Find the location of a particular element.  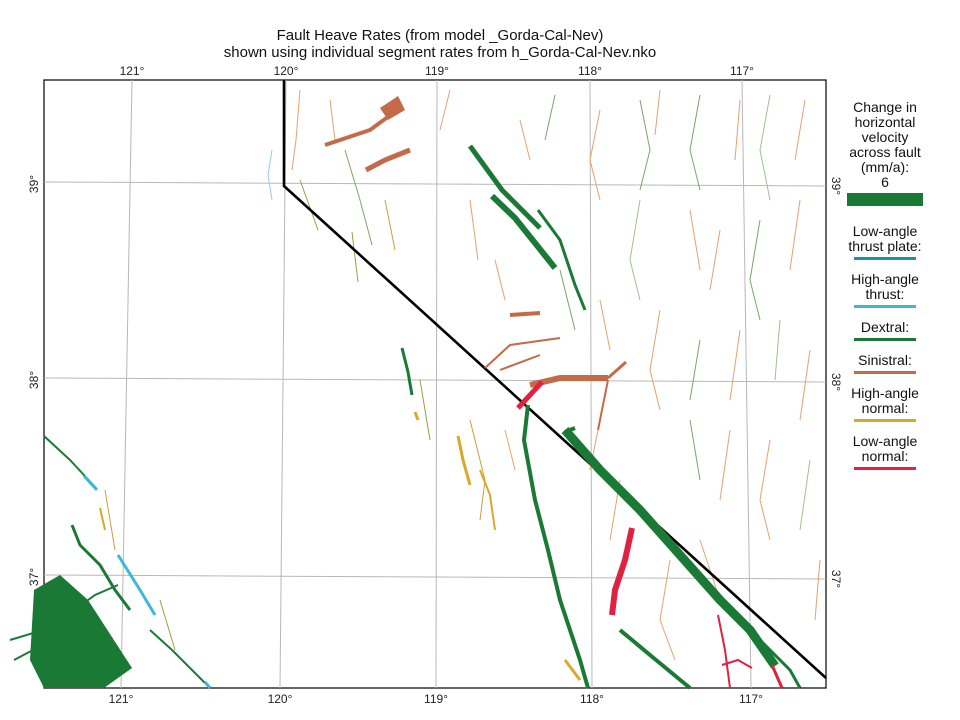

sinistral-faults is located at coordinates (475, 263).